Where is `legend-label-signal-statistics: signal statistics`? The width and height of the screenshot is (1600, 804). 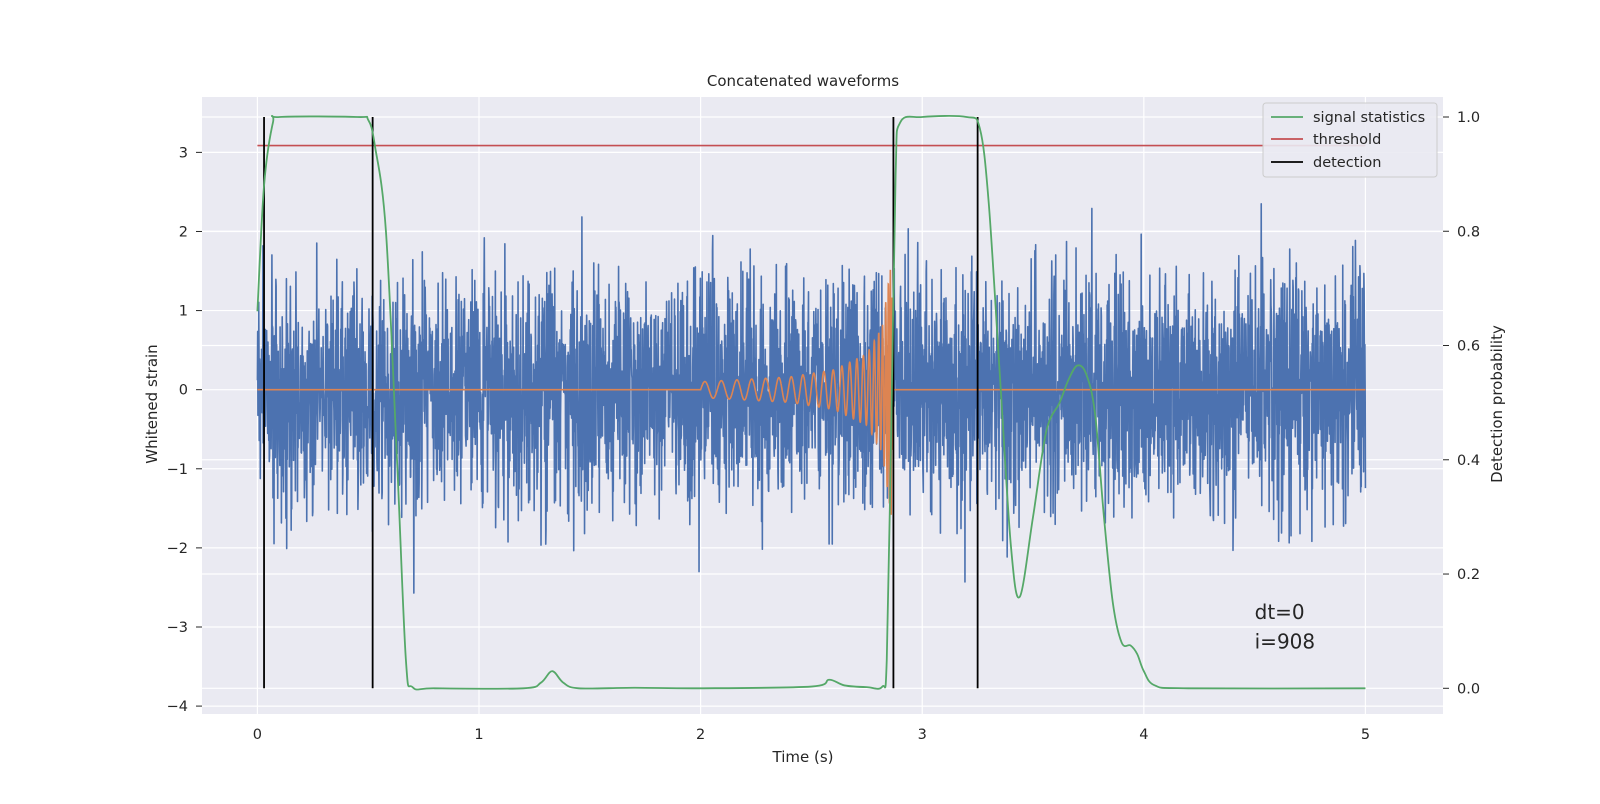 legend-label-signal-statistics: signal statistics is located at coordinates (1369, 118).